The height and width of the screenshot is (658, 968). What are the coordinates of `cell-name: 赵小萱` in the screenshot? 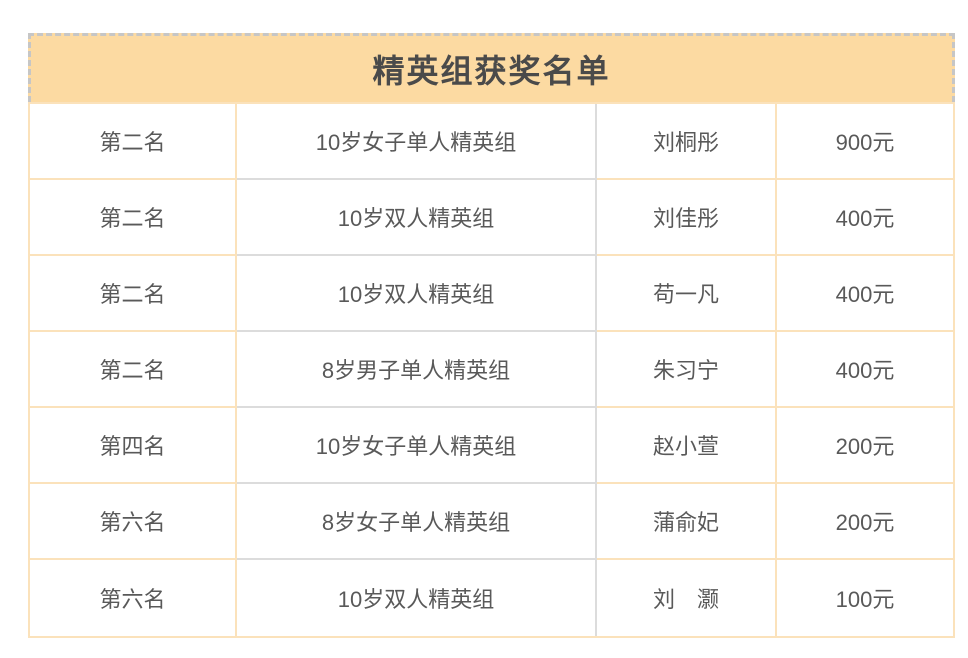 It's located at (687, 446).